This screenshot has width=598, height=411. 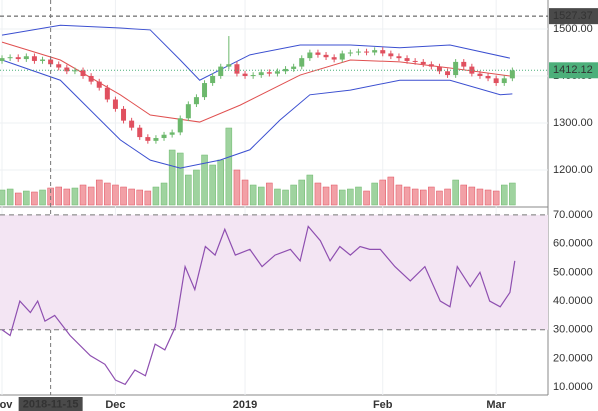 What do you see at coordinates (245, 405) in the screenshot?
I see `x-tick-label: 2019` at bounding box center [245, 405].